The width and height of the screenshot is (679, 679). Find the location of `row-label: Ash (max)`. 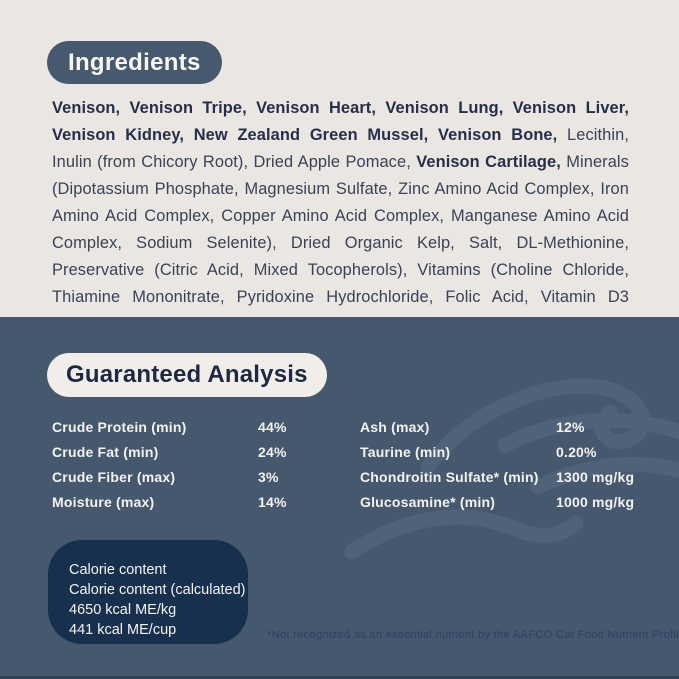

row-label: Ash (max) is located at coordinates (395, 427).